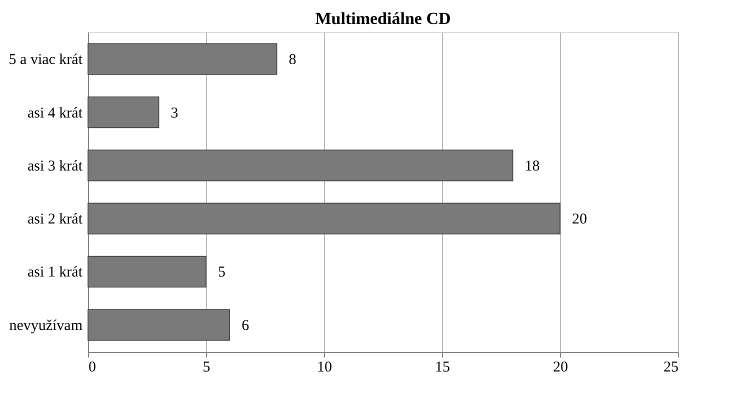  Describe the element at coordinates (206, 368) in the screenshot. I see `x-tick-label: 5` at that location.